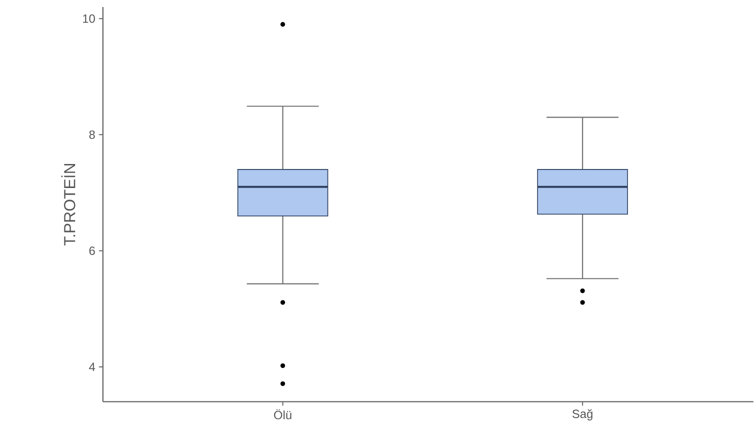 This screenshot has width=754, height=439. What do you see at coordinates (92, 251) in the screenshot?
I see `y-tick-label: 6` at bounding box center [92, 251].